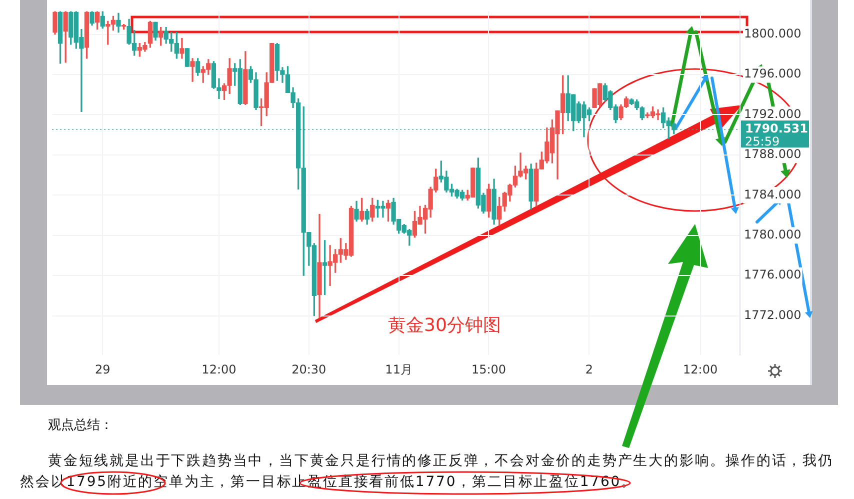 The width and height of the screenshot is (854, 499). Describe the element at coordinates (773, 33) in the screenshot. I see `y-tick-label: 1800.000` at that location.